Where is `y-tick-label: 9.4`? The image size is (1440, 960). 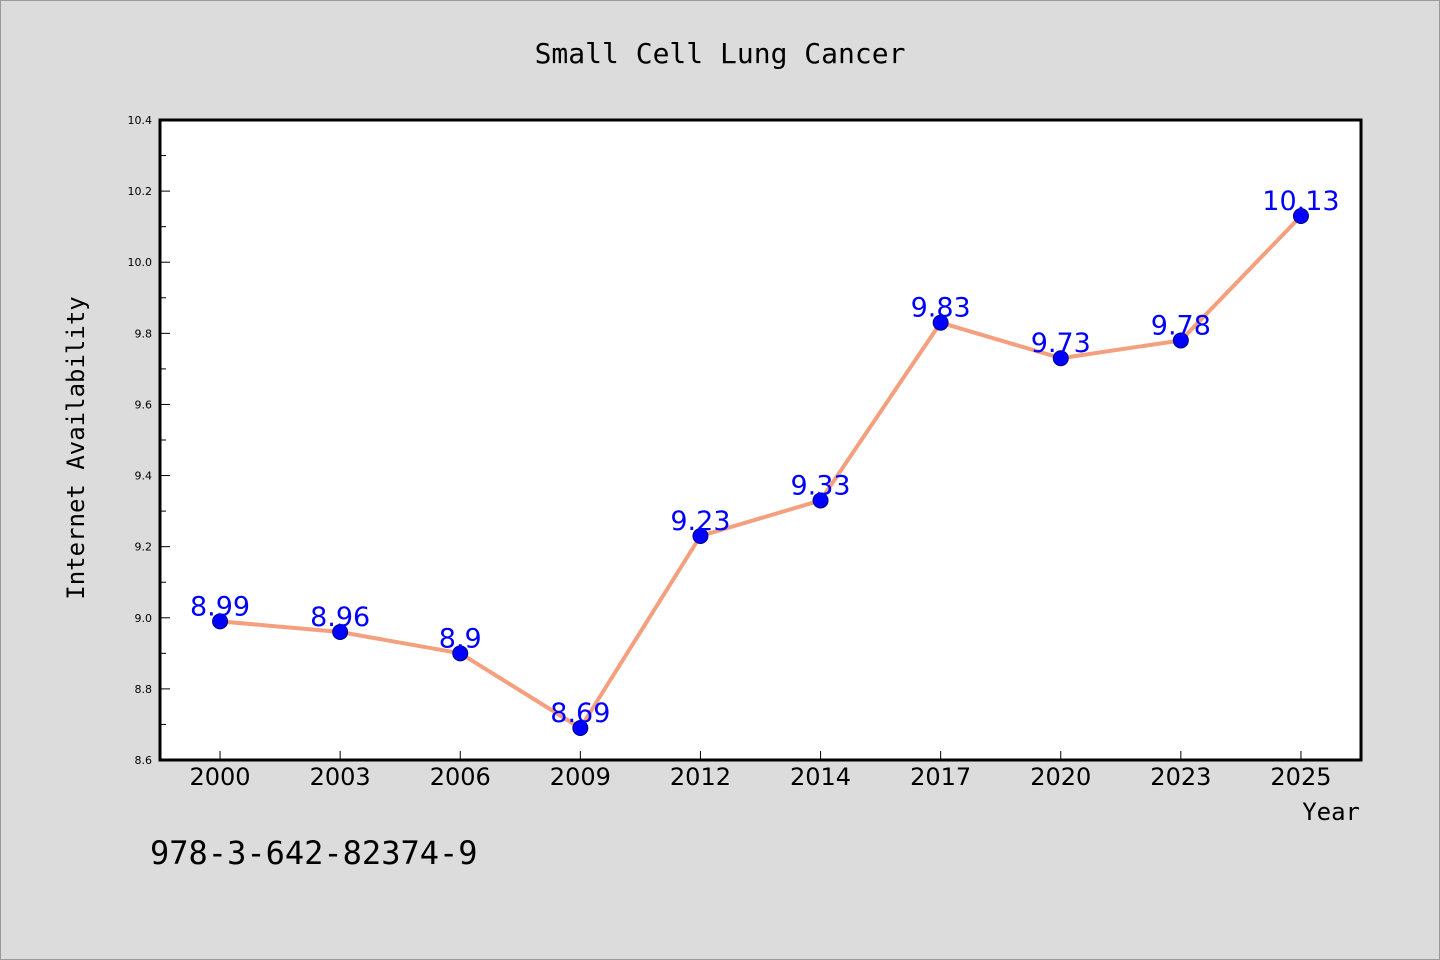
y-tick-label: 9.4 is located at coordinates (144, 476).